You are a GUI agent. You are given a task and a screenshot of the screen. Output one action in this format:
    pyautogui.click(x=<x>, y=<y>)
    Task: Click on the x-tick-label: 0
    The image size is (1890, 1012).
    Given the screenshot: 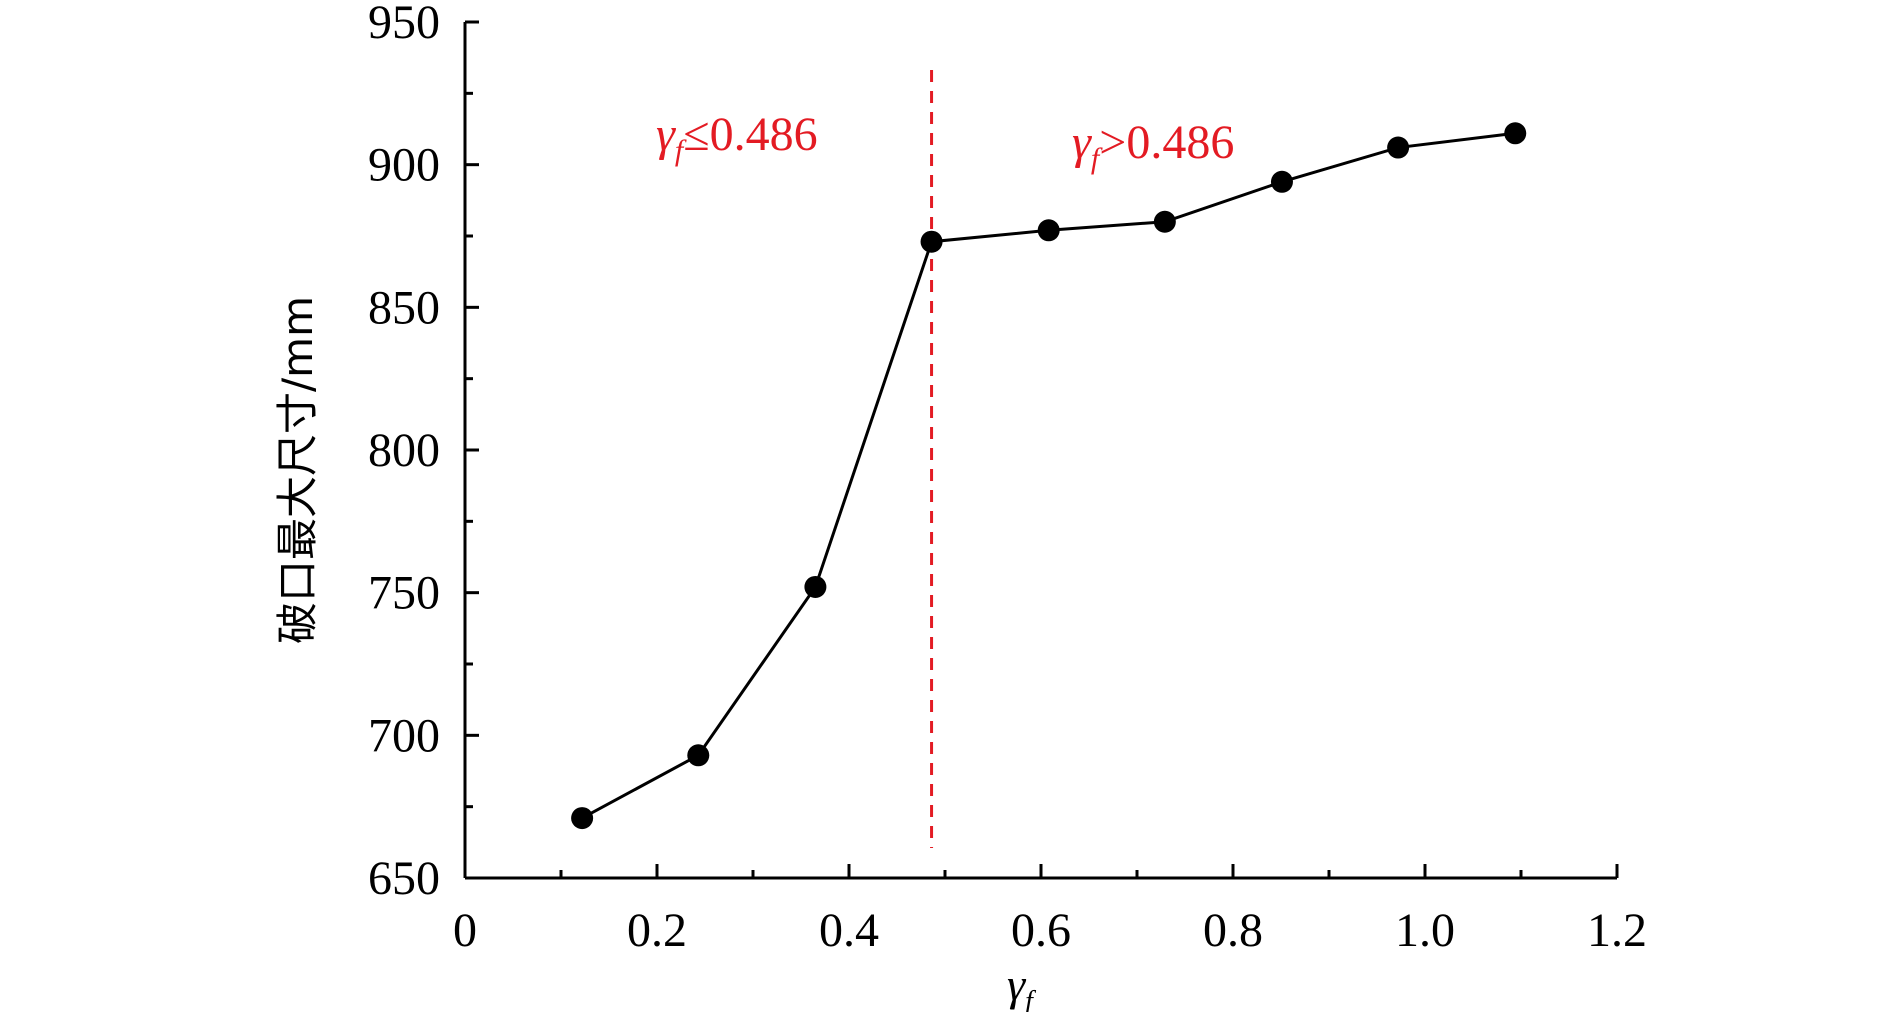 What is the action you would take?
    pyautogui.click(x=465, y=930)
    